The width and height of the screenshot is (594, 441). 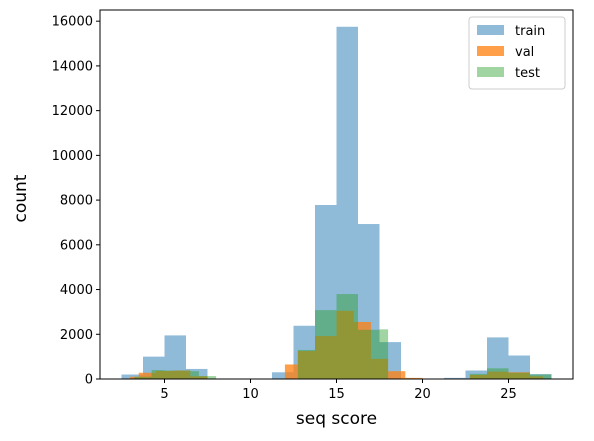 I want to click on x-tick-label-10: 10, so click(x=250, y=394).